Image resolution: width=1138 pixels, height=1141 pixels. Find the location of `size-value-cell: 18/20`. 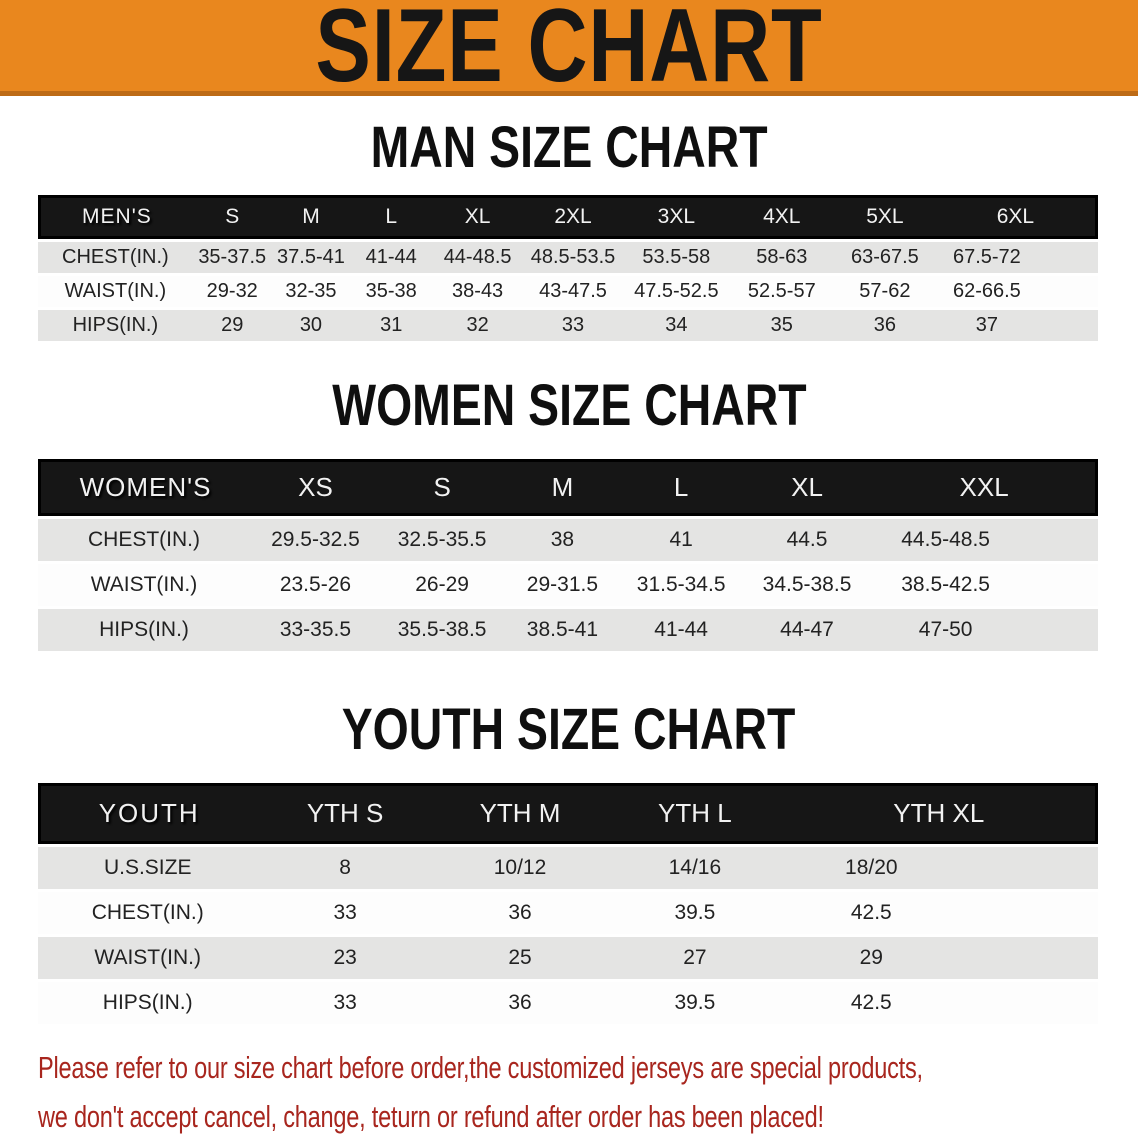

size-value-cell: 18/20 is located at coordinates (940, 868).